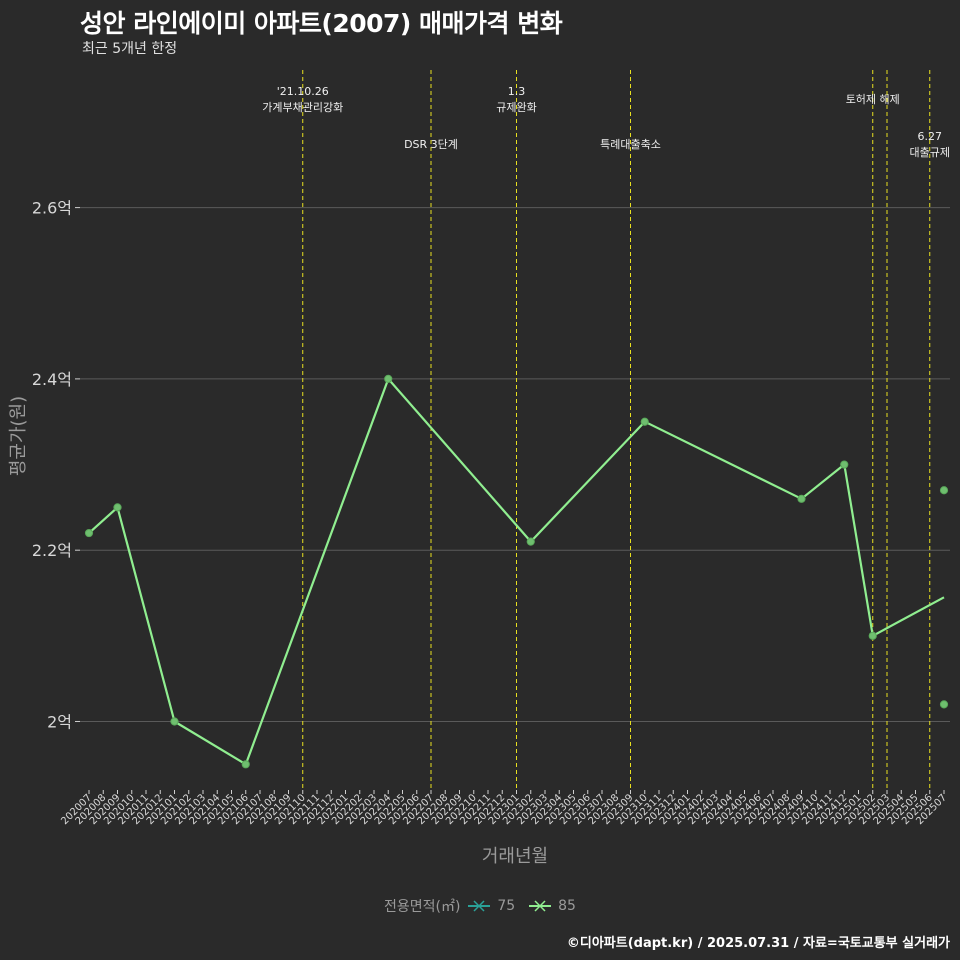  Describe the element at coordinates (873, 99) in the screenshot. I see `event-label: 토허제 해제` at that location.